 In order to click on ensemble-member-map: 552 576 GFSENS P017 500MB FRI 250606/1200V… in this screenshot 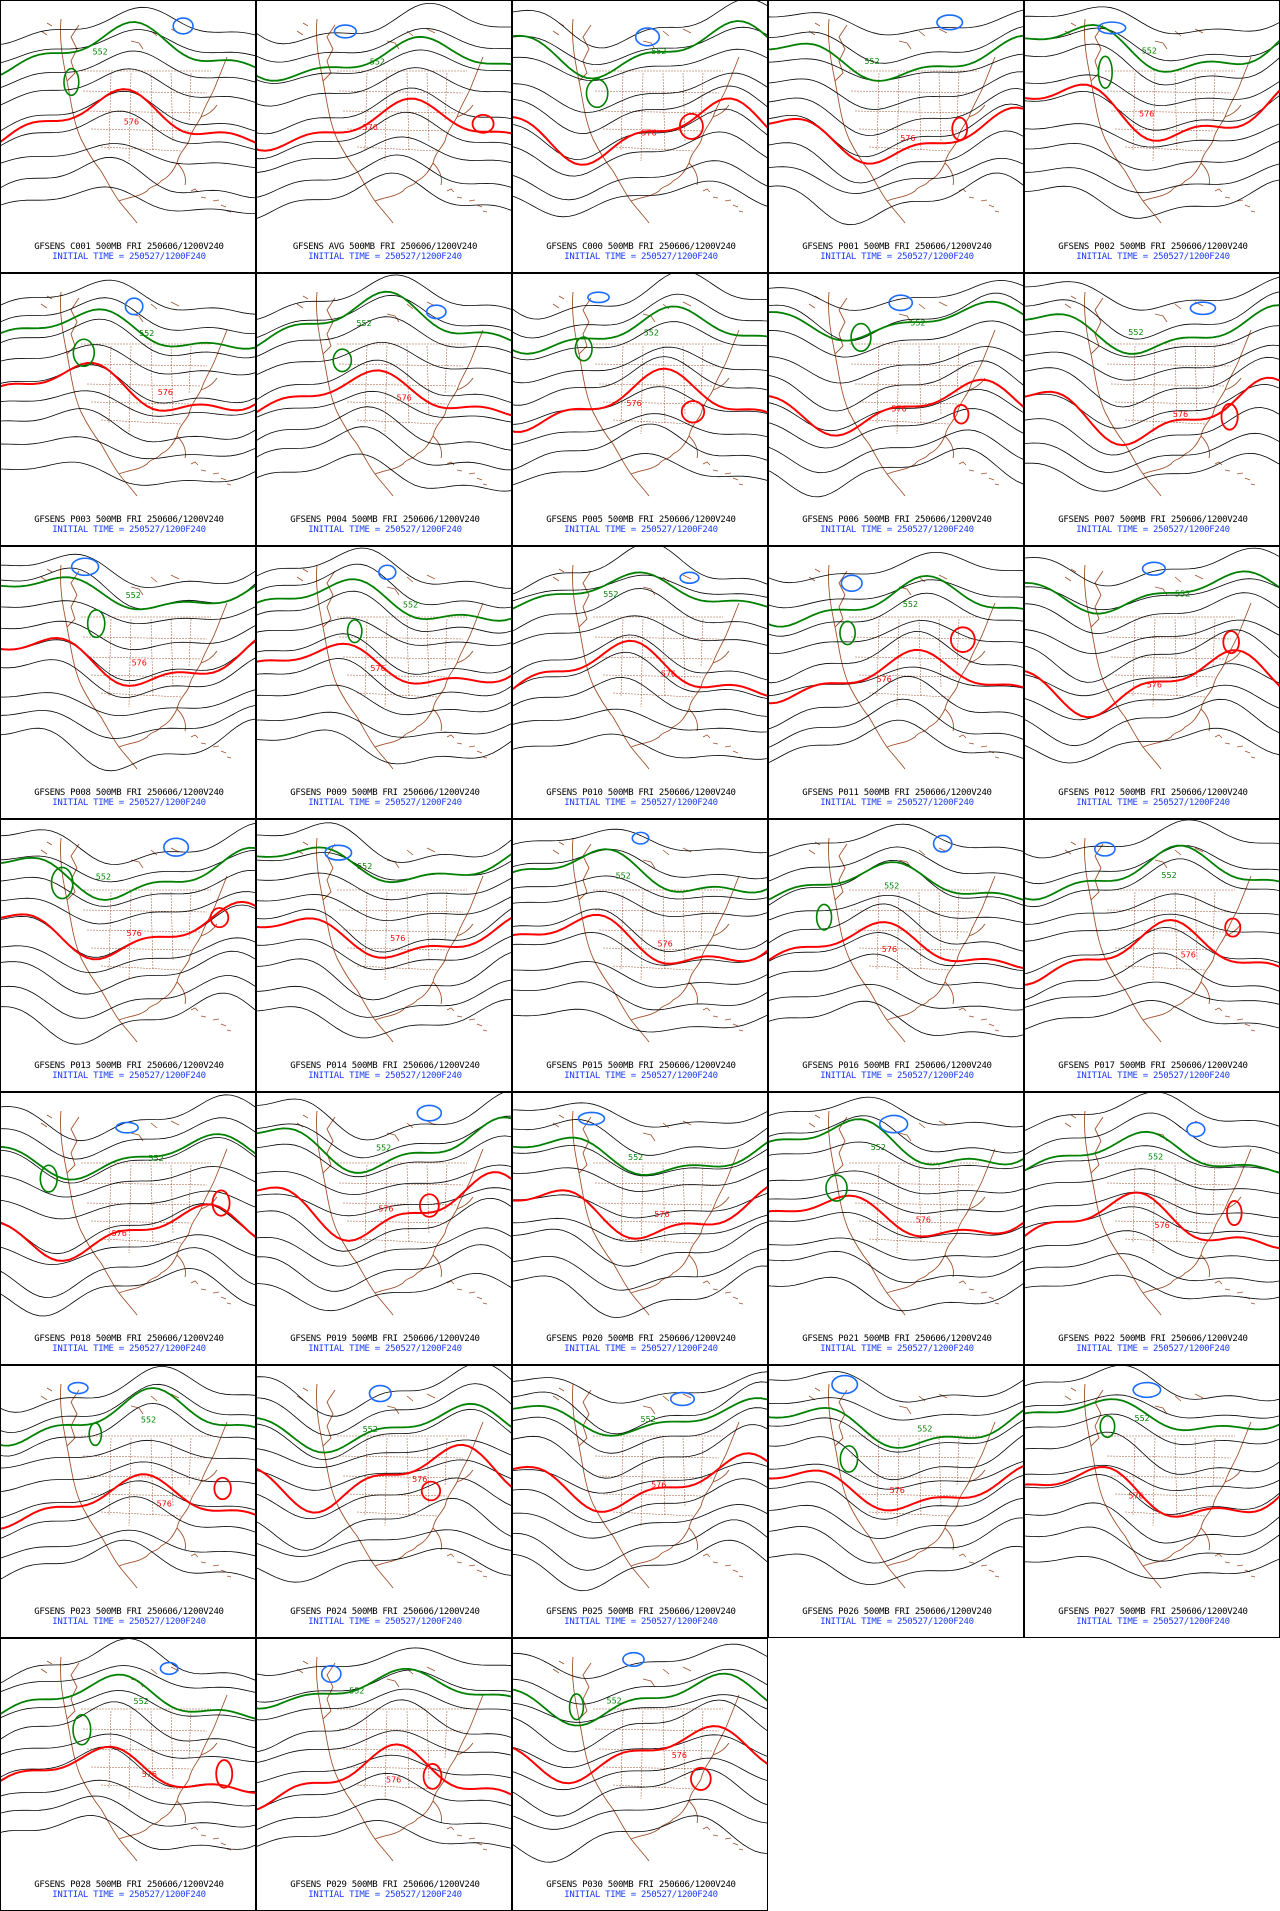, I will do `click(1152, 955)`.